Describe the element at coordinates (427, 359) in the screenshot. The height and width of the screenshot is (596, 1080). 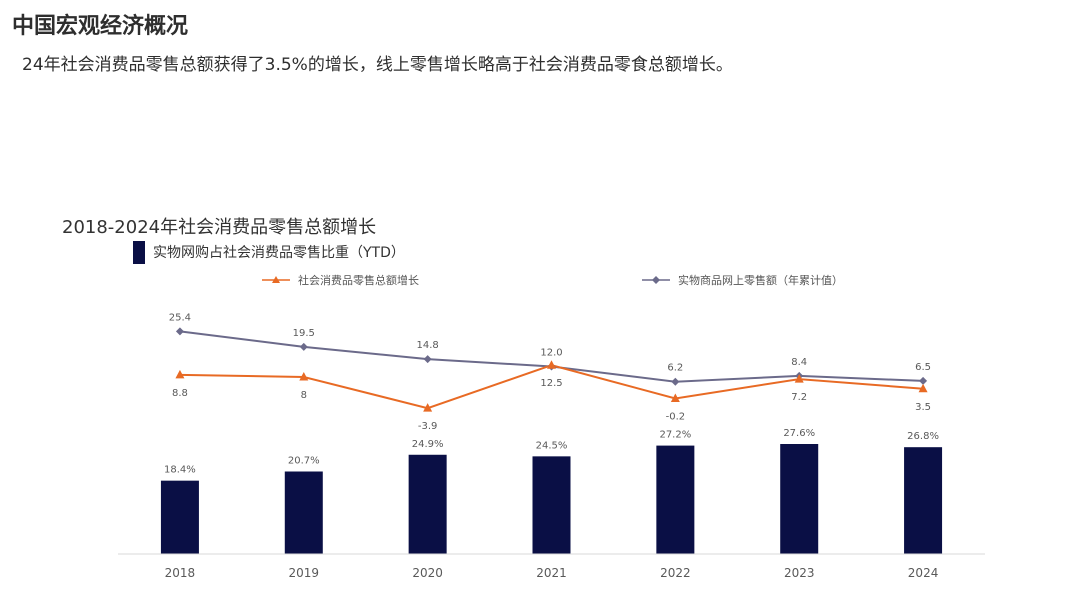
I see `online-marker-2020` at that location.